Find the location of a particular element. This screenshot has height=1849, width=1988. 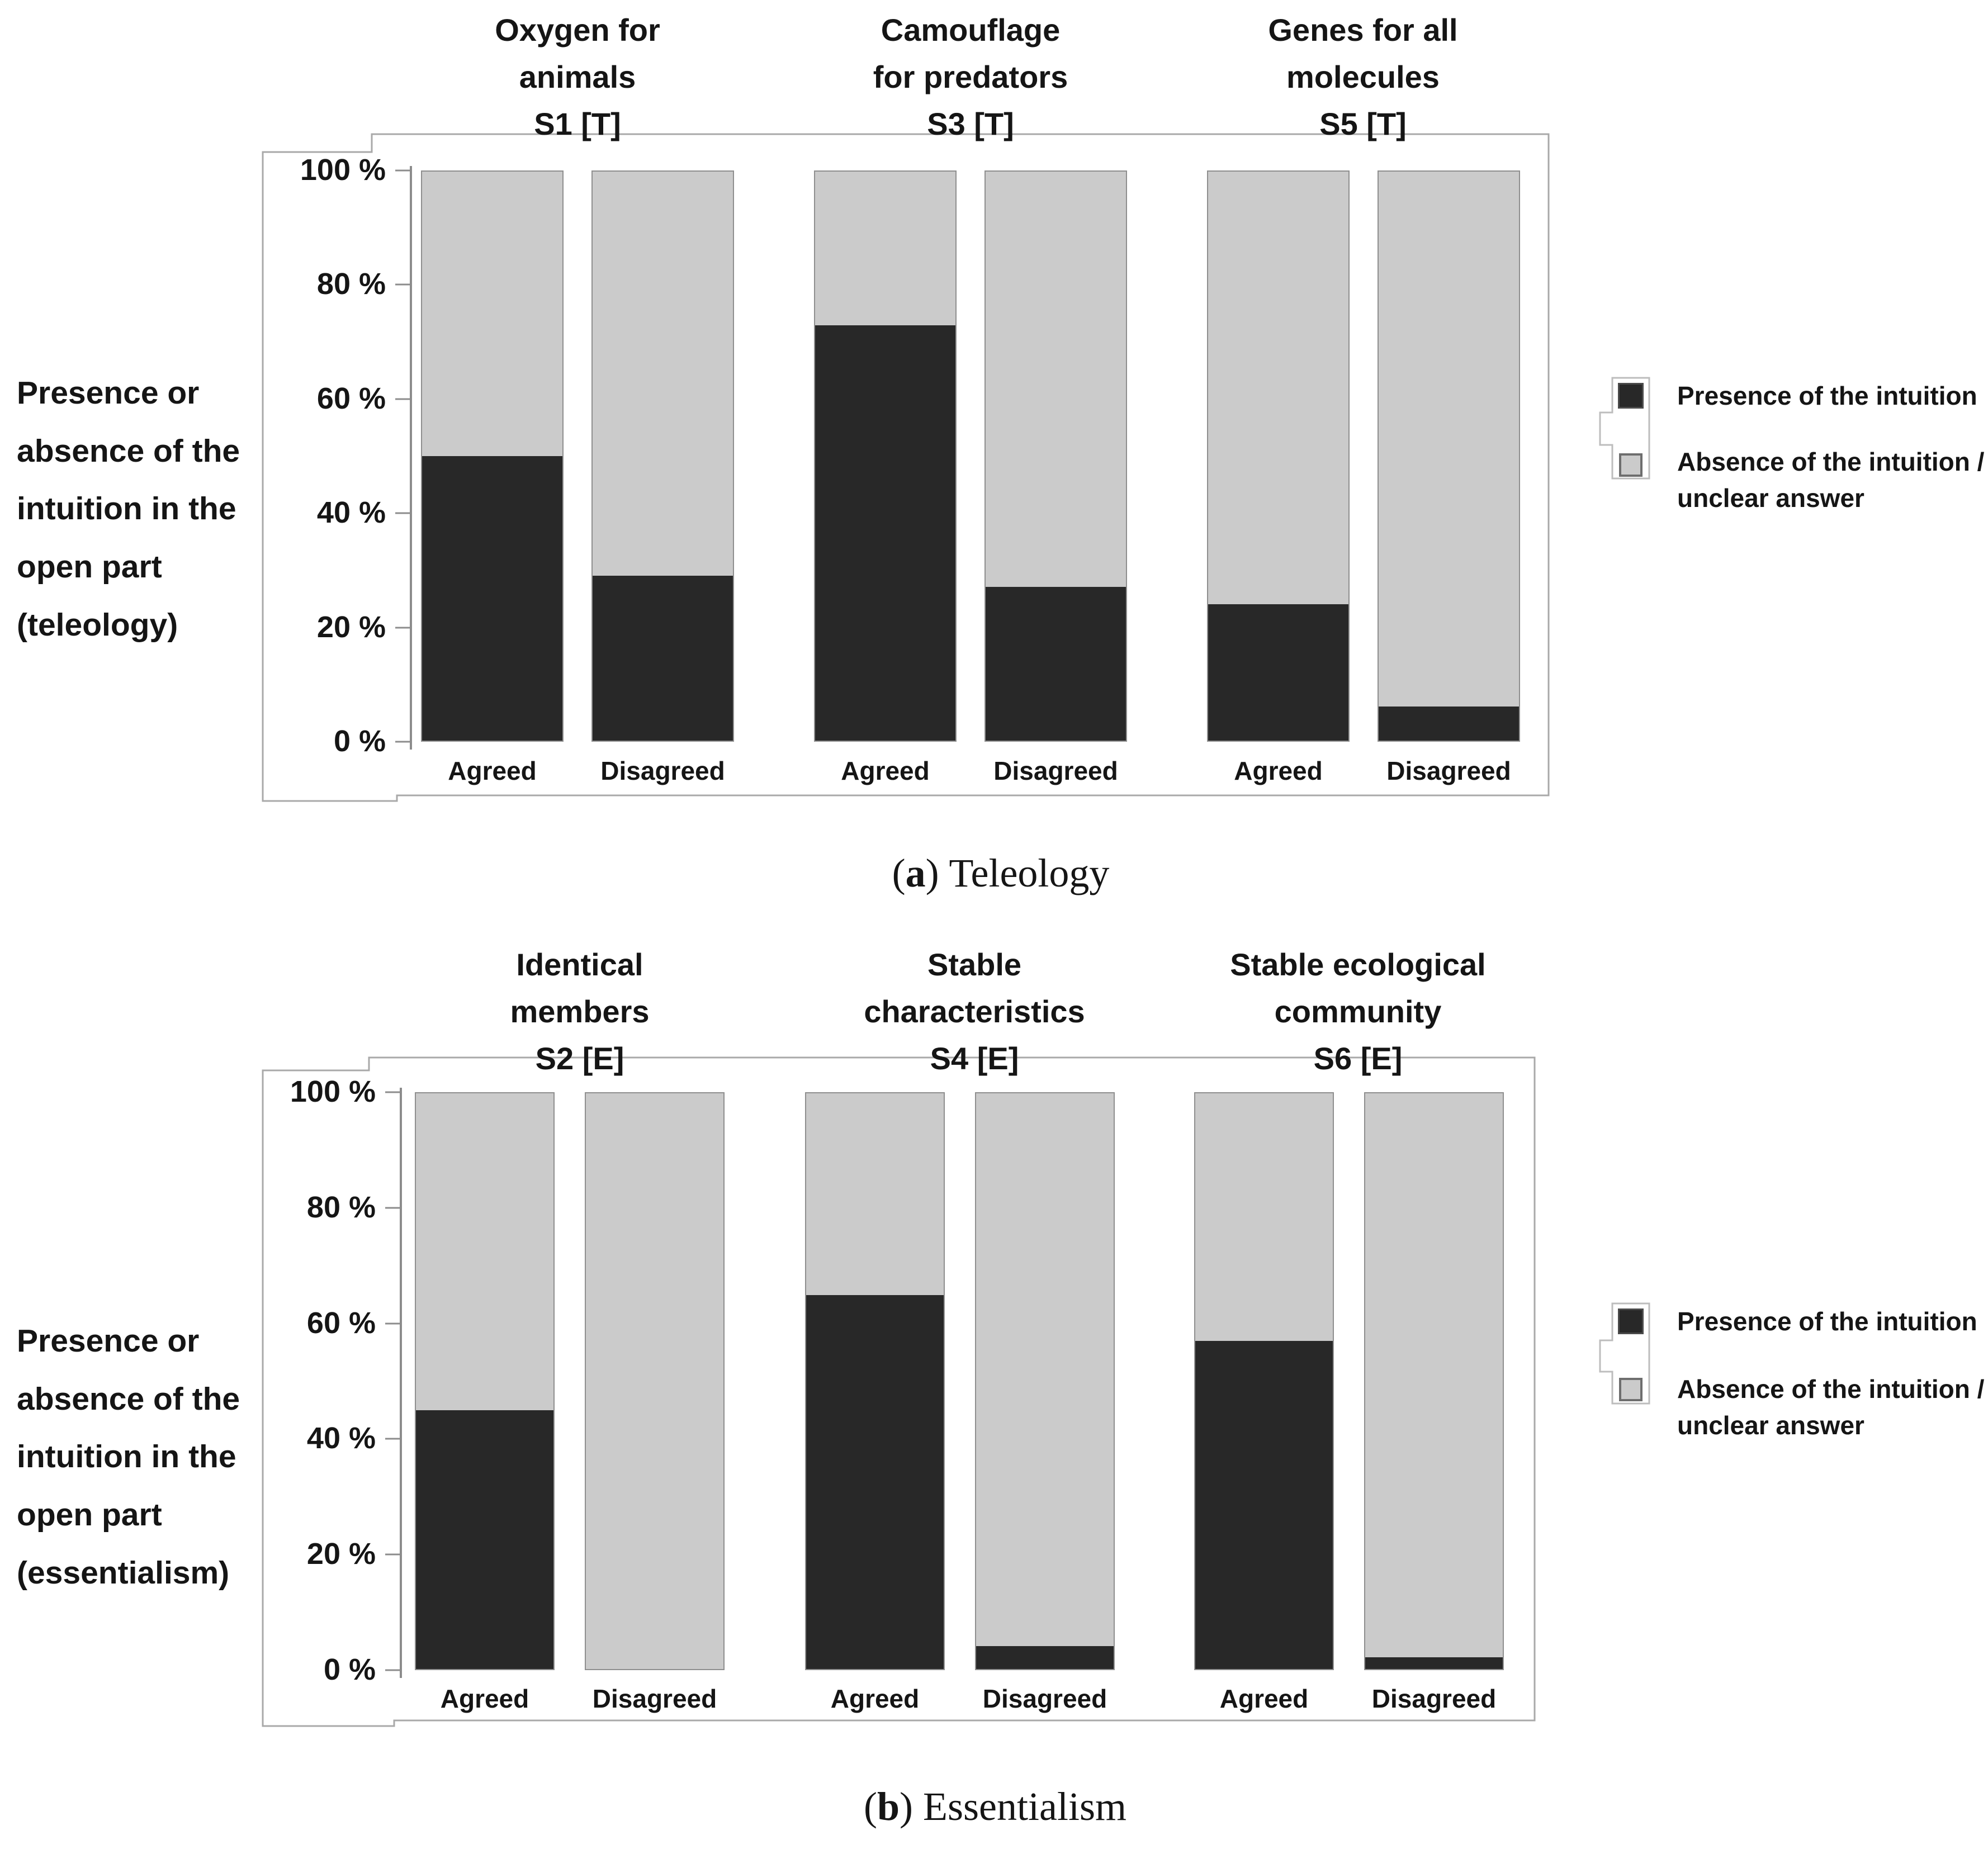

panel-caption: (b) Essentialism is located at coordinates (996, 1807).